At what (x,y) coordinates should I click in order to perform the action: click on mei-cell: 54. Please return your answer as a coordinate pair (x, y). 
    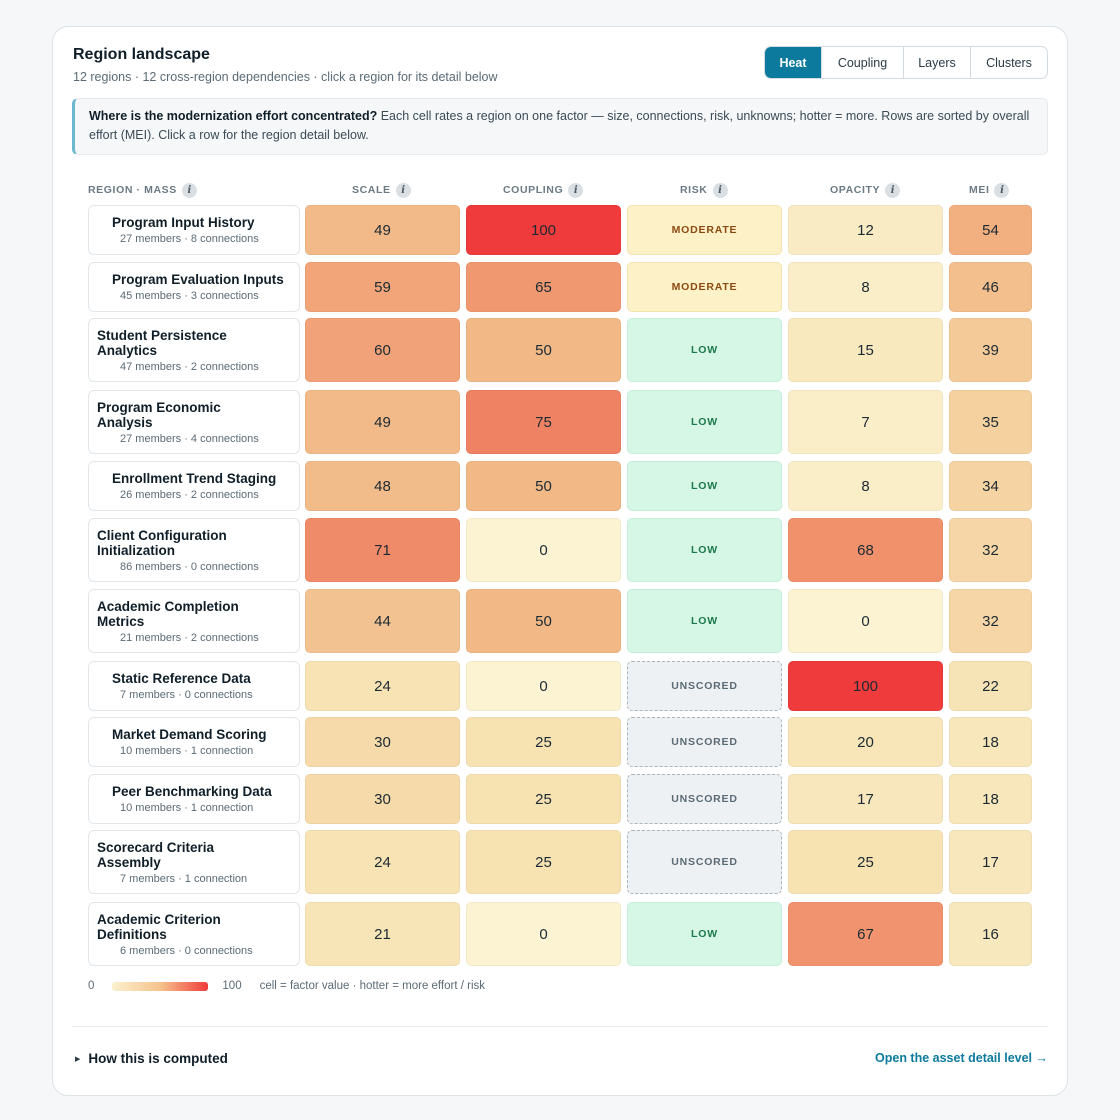
    Looking at the image, I should click on (990, 230).